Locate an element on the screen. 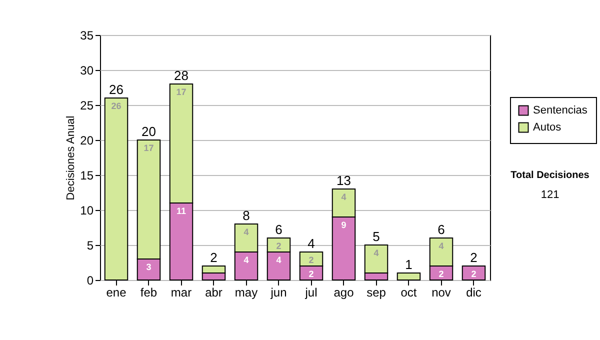 This screenshot has height=340, width=600. x-tick-label: may is located at coordinates (246, 293).